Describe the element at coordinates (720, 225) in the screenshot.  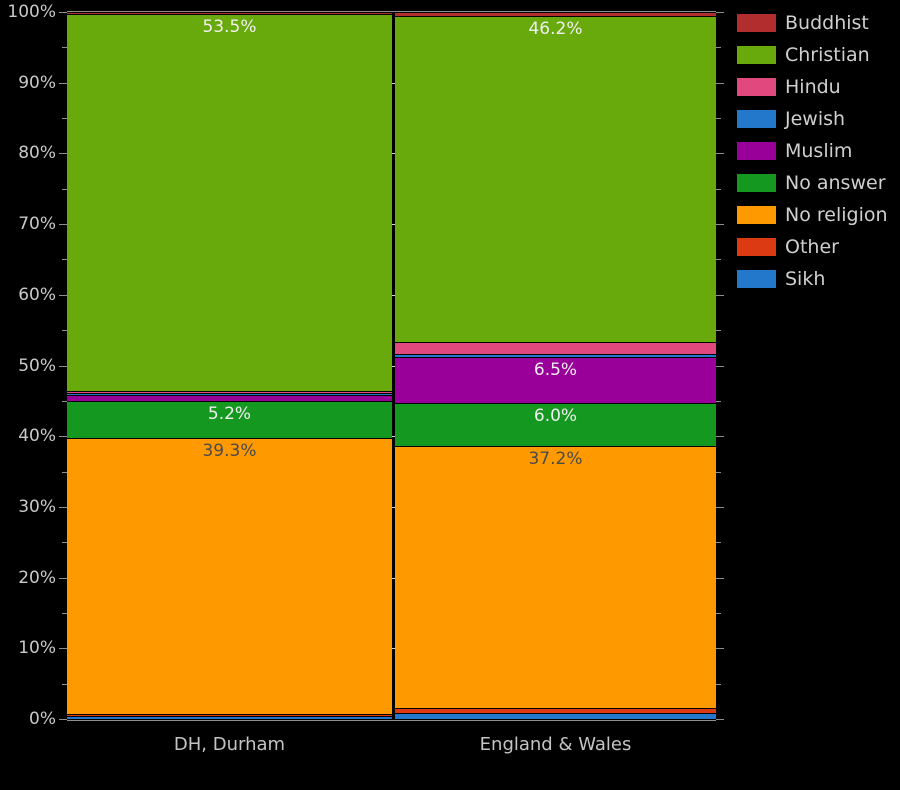
I see `y-major-tick-70-right` at that location.